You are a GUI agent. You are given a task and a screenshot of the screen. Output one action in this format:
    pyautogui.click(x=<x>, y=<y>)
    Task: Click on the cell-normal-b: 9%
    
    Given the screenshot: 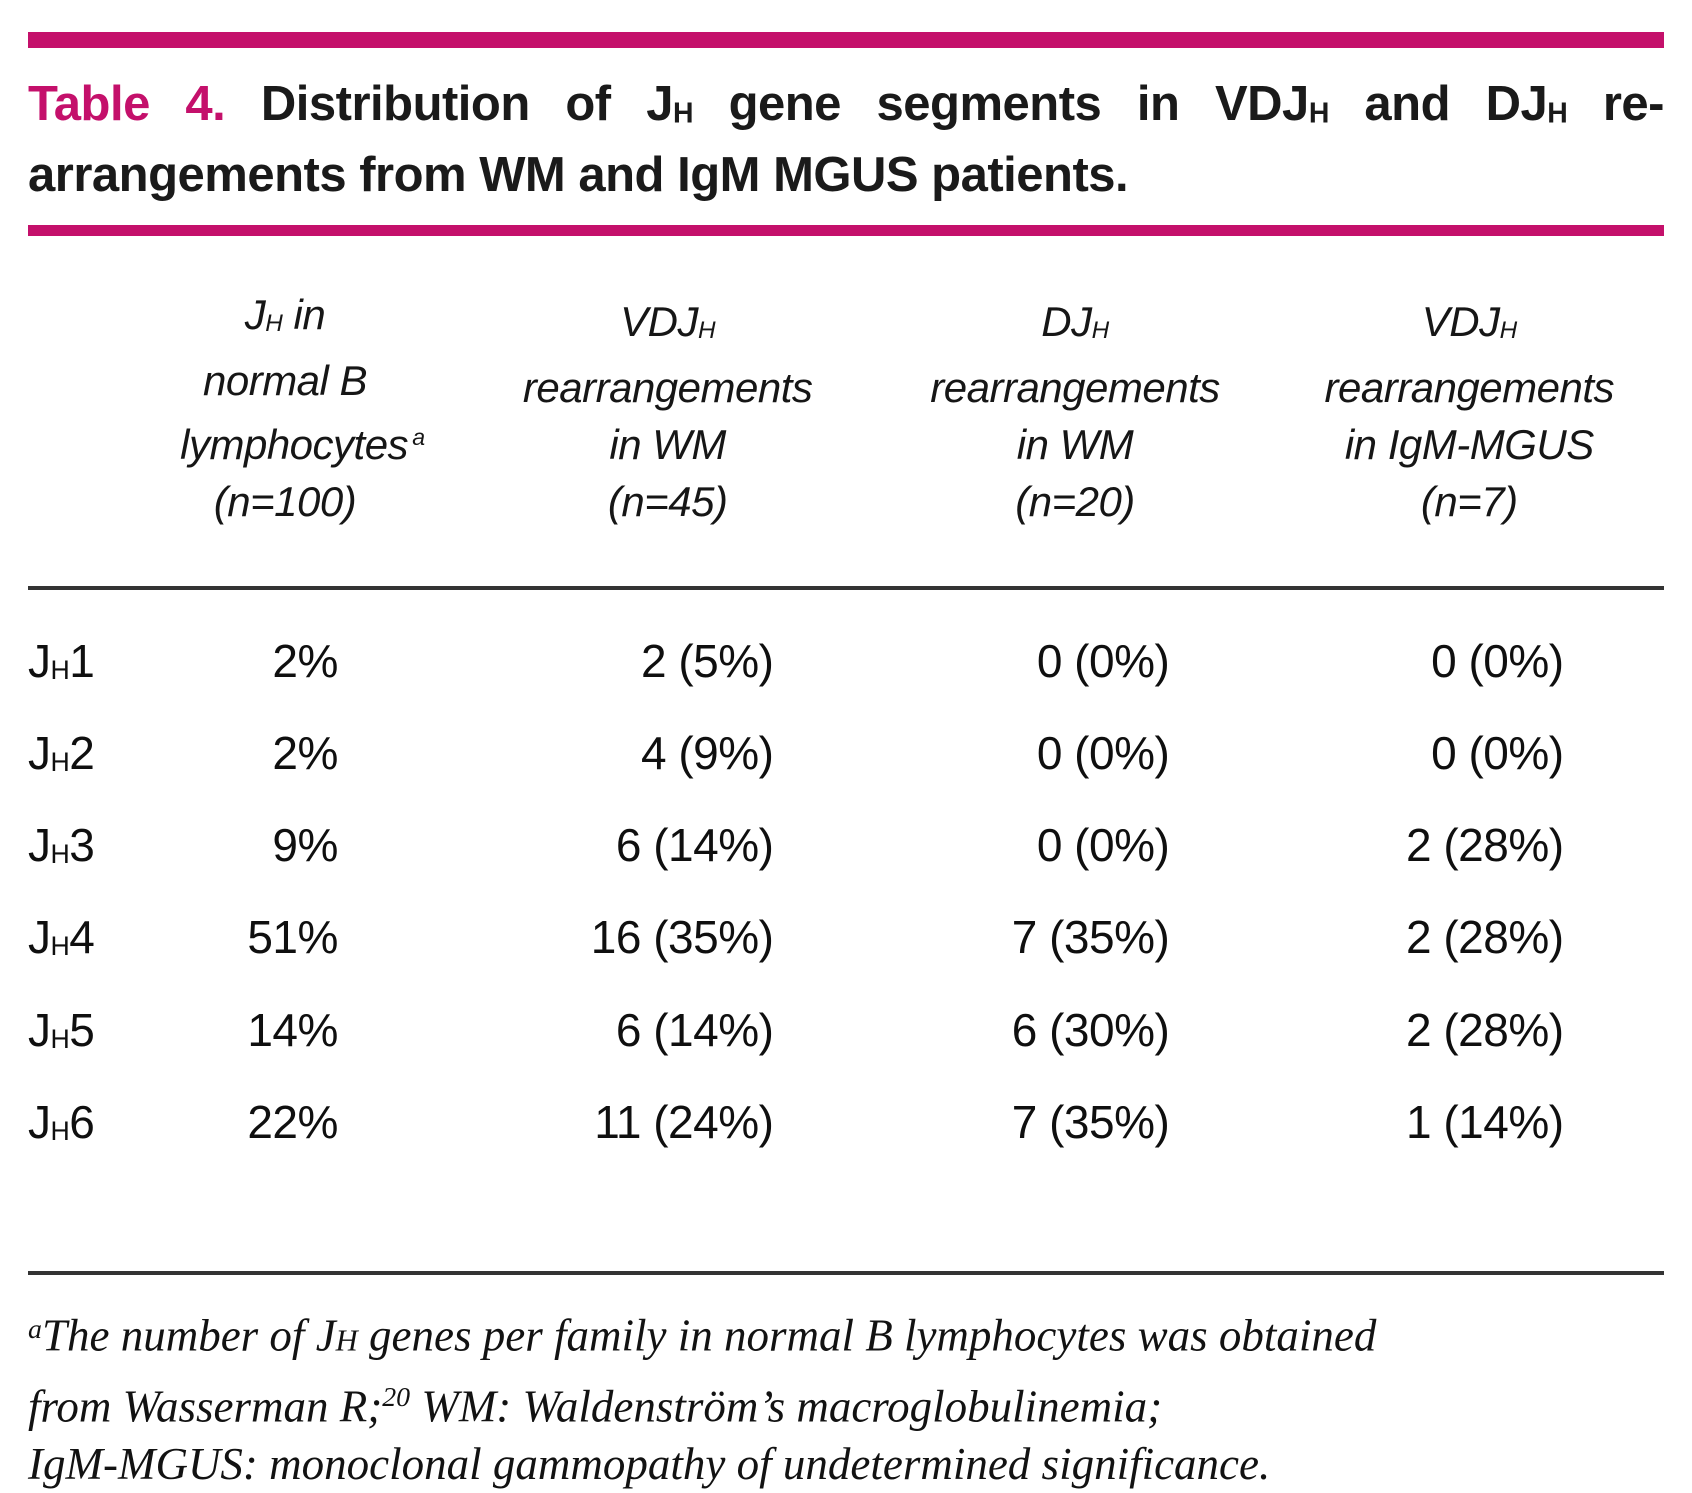 What is the action you would take?
    pyautogui.click(x=305, y=845)
    